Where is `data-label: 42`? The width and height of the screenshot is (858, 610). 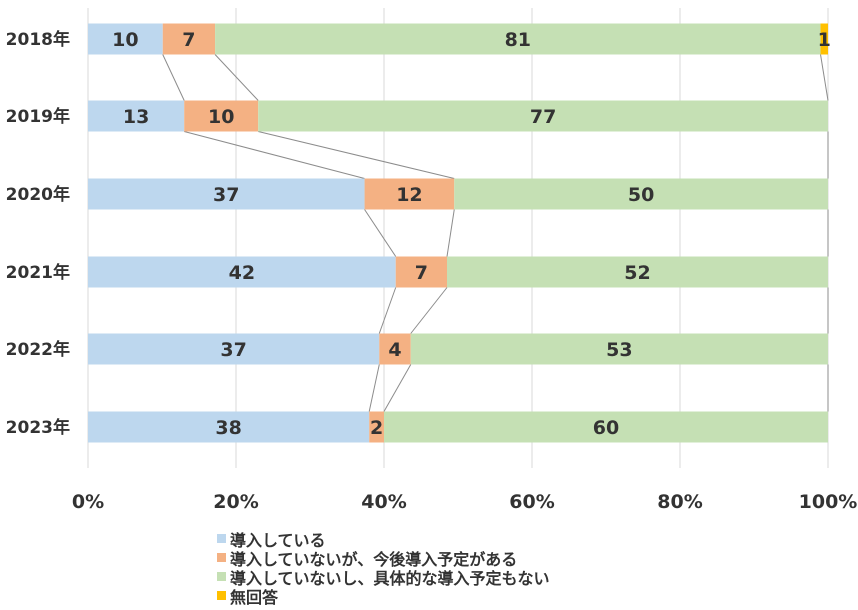
data-label: 42 is located at coordinates (242, 273).